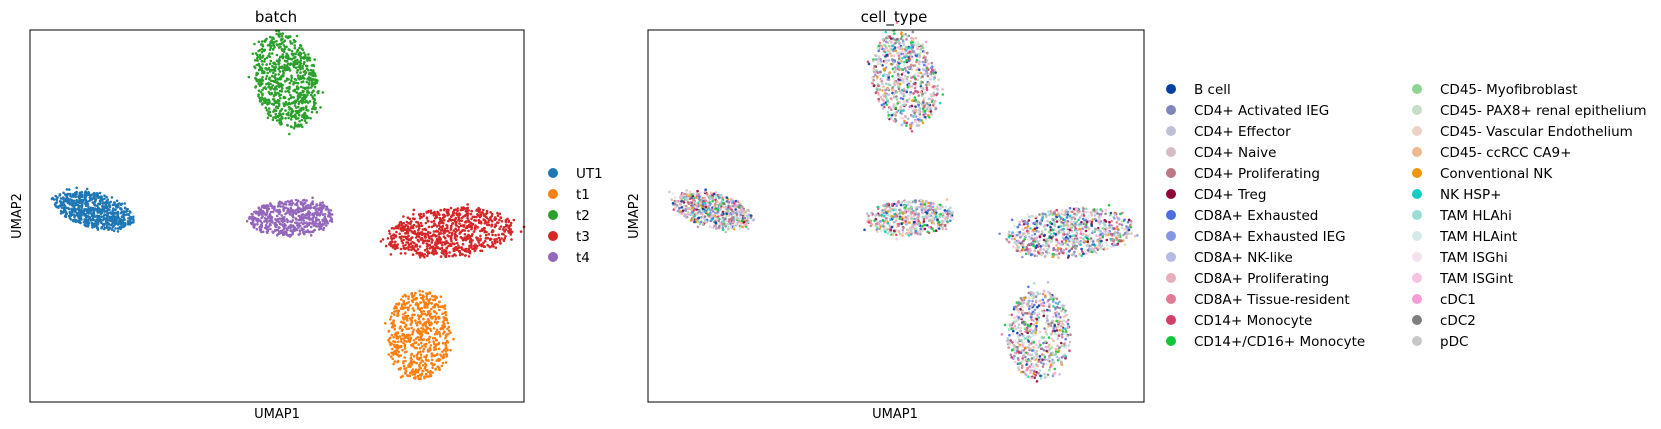  I want to click on legend-label: t3, so click(583, 237).